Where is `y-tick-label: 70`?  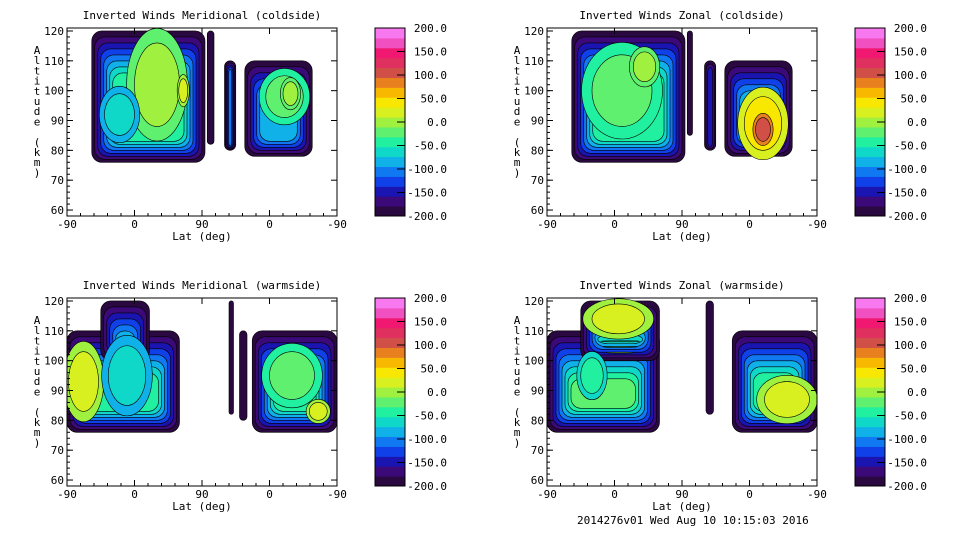 y-tick-label: 70 is located at coordinates (537, 180).